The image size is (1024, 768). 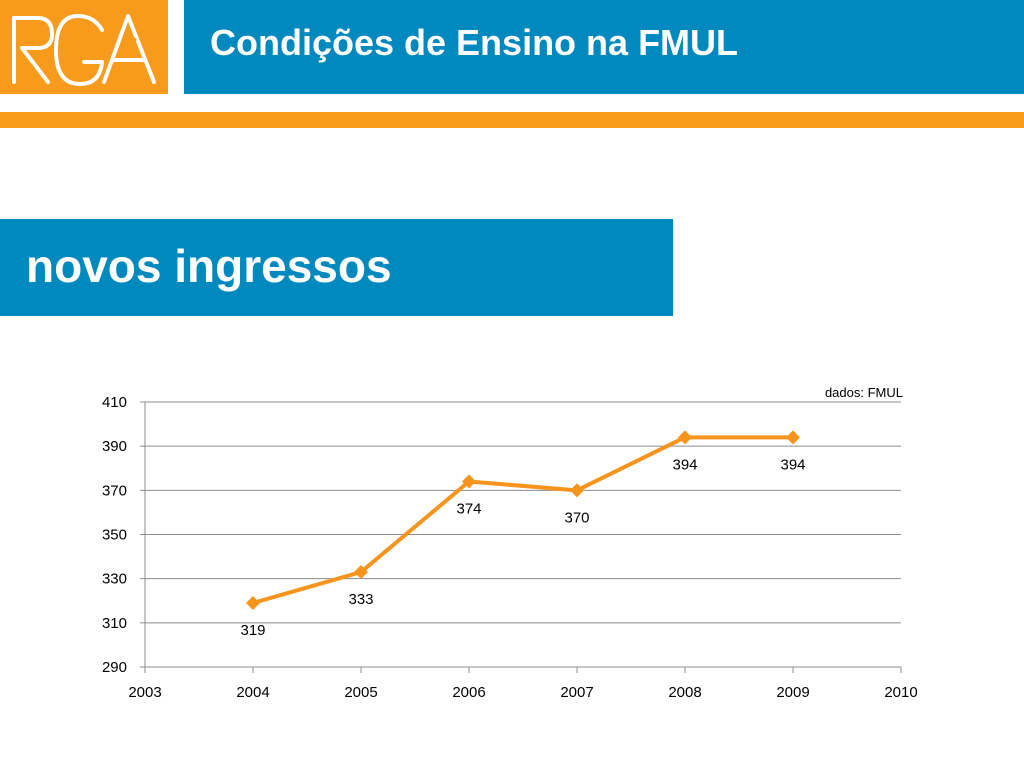 I want to click on title-bar: Condições de Ensino na FMUL, so click(x=604, y=47).